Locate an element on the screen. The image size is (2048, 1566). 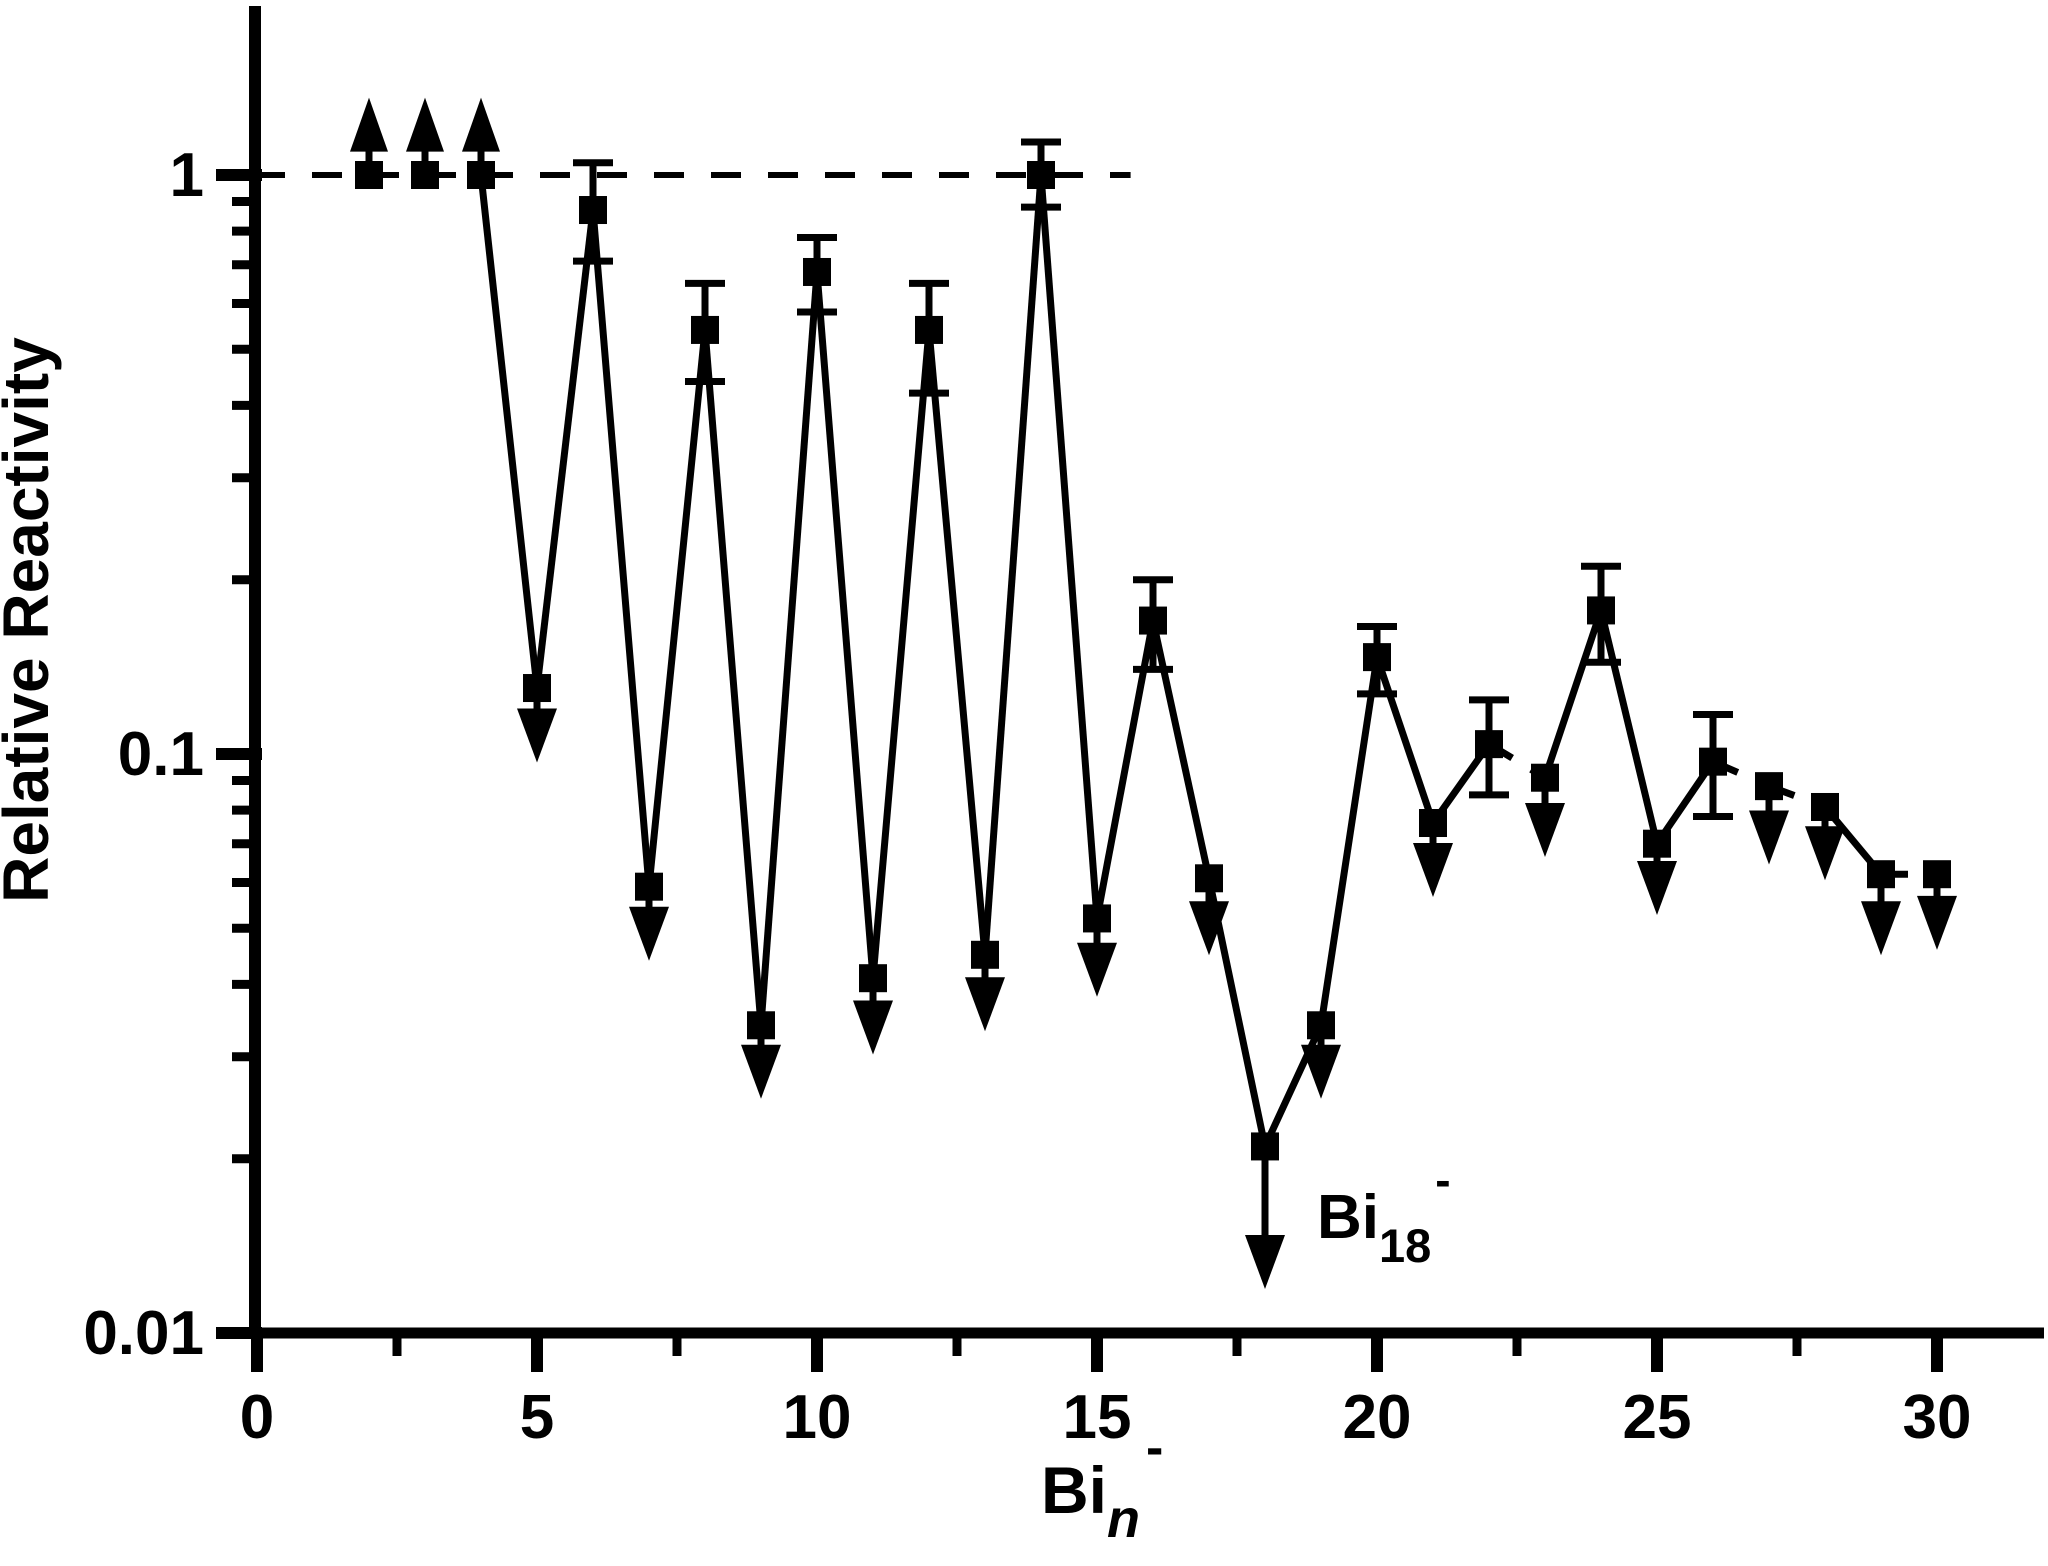
x-axis-tick-label: 25 is located at coordinates (1657, 1417).